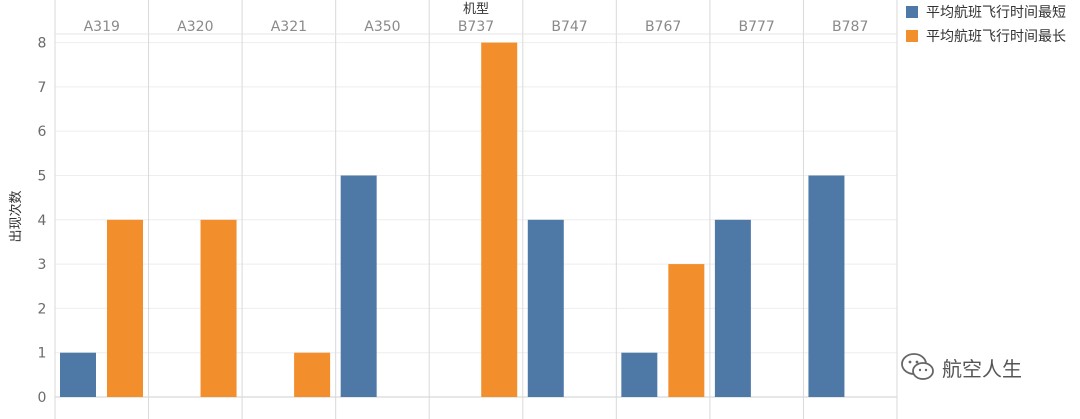  What do you see at coordinates (545, 308) in the screenshot?
I see `bar-b747-shortest` at bounding box center [545, 308].